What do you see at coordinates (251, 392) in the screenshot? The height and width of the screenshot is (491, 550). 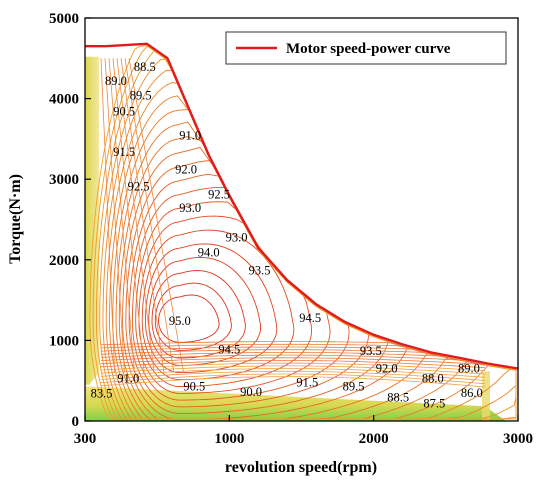 I see `efficiency-label: 90.0` at bounding box center [251, 392].